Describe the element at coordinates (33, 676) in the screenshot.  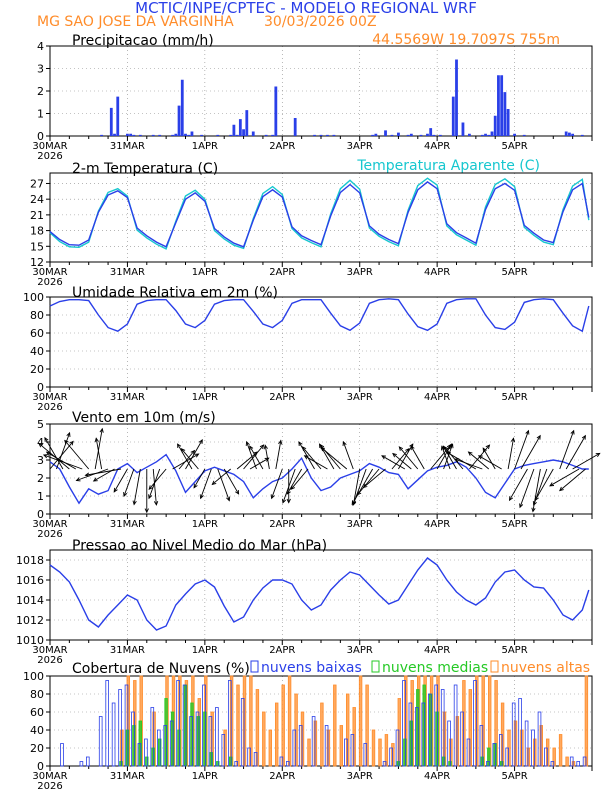
I see `cloud-ytick-label: 100` at that location.